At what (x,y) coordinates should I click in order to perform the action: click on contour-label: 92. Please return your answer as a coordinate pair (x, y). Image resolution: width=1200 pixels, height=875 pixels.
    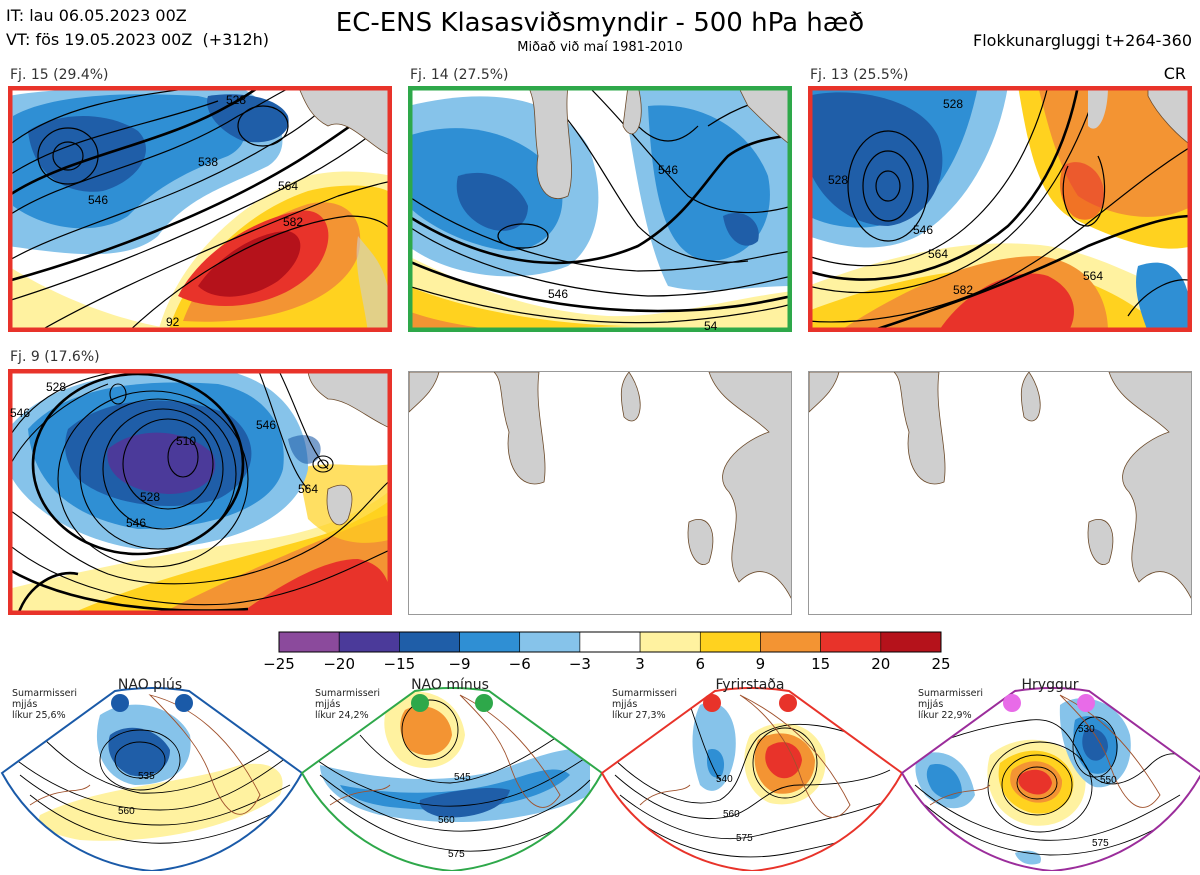
    Looking at the image, I should click on (173, 322).